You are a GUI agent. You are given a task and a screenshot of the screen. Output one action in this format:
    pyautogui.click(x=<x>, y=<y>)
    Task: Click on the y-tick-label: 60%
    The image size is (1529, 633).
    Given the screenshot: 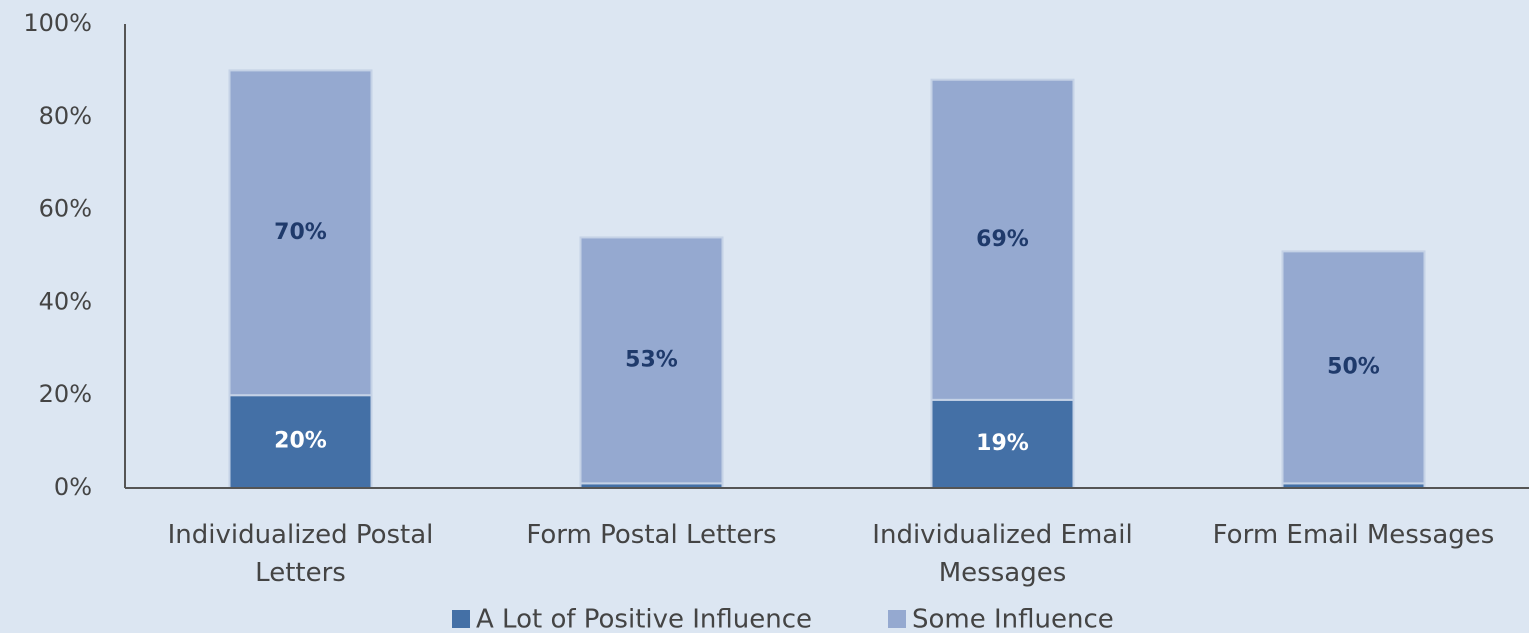 What is the action you would take?
    pyautogui.click(x=65, y=209)
    